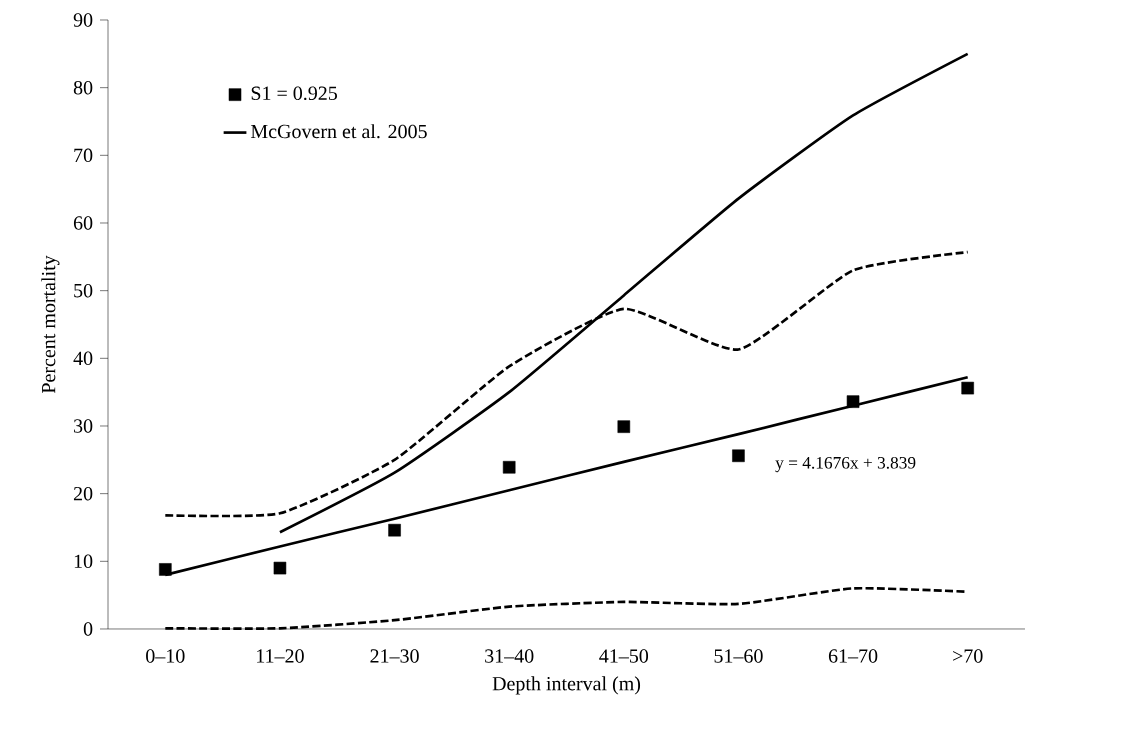 Image resolution: width=1122 pixels, height=731 pixels. Describe the element at coordinates (394, 656) in the screenshot. I see `x-tick-label: 21–30` at that location.